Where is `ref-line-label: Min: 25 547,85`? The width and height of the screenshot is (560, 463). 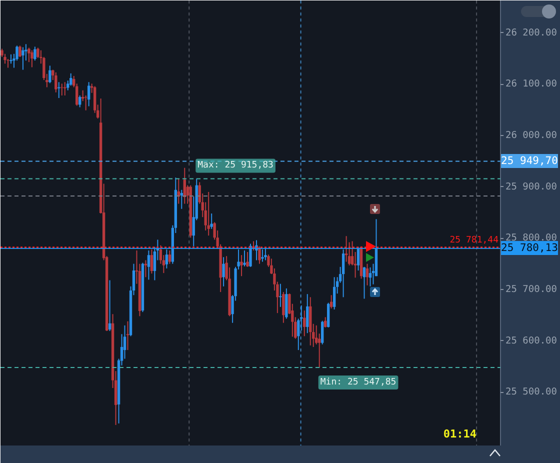 ref-line-label: Min: 25 547,85 is located at coordinates (358, 383).